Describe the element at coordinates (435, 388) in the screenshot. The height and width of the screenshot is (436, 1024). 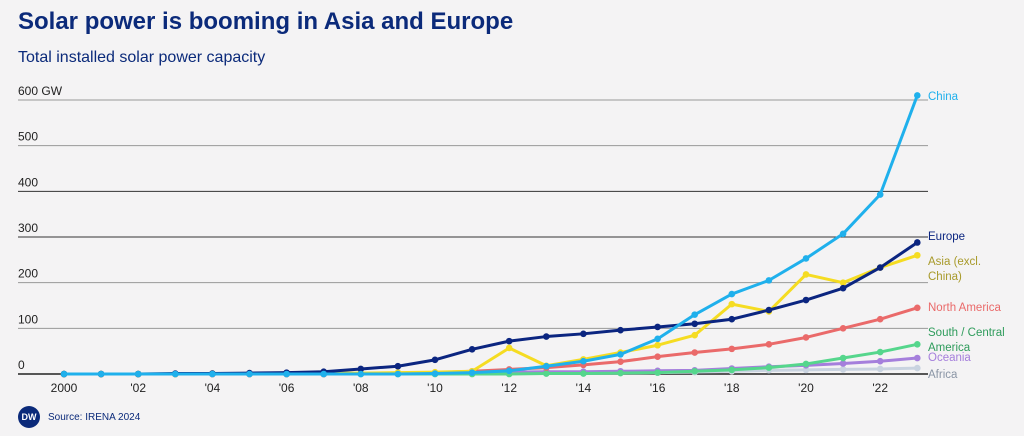
I see `x-tick-label: '10` at that location.